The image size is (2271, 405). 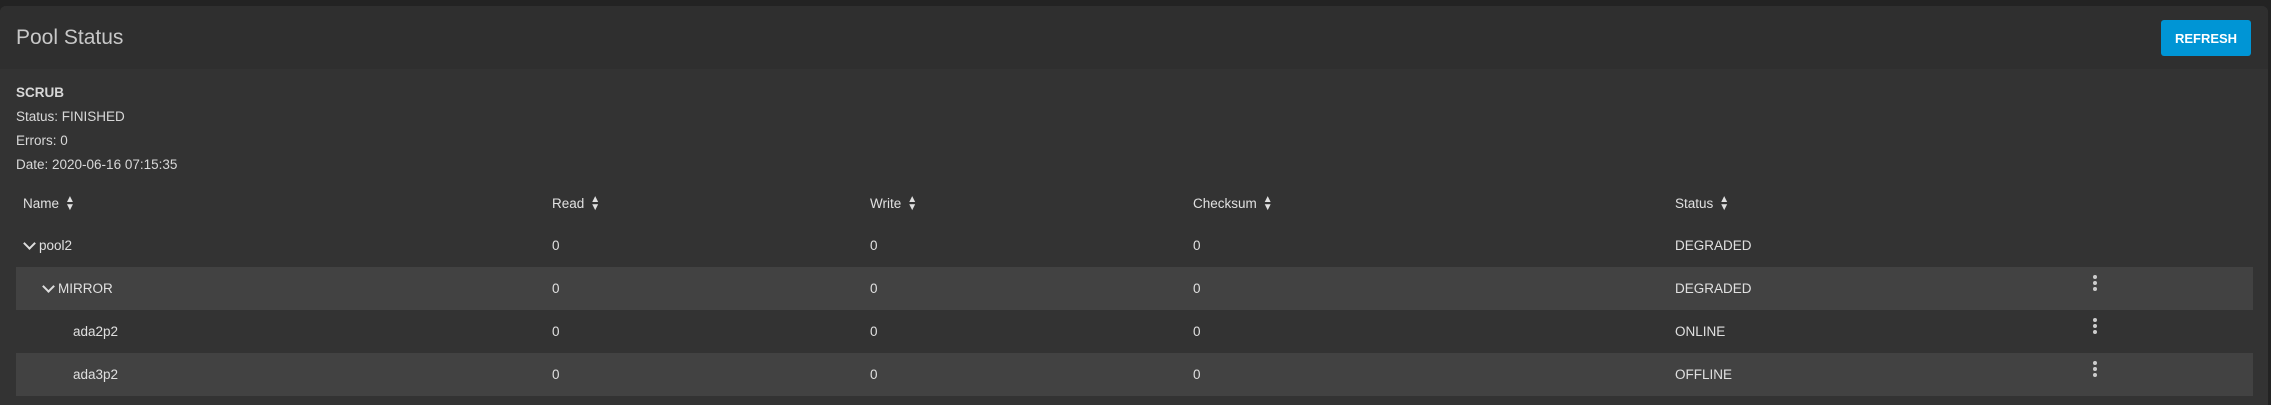 What do you see at coordinates (70, 116) in the screenshot?
I see `scrub-status: Status: FINISHED` at bounding box center [70, 116].